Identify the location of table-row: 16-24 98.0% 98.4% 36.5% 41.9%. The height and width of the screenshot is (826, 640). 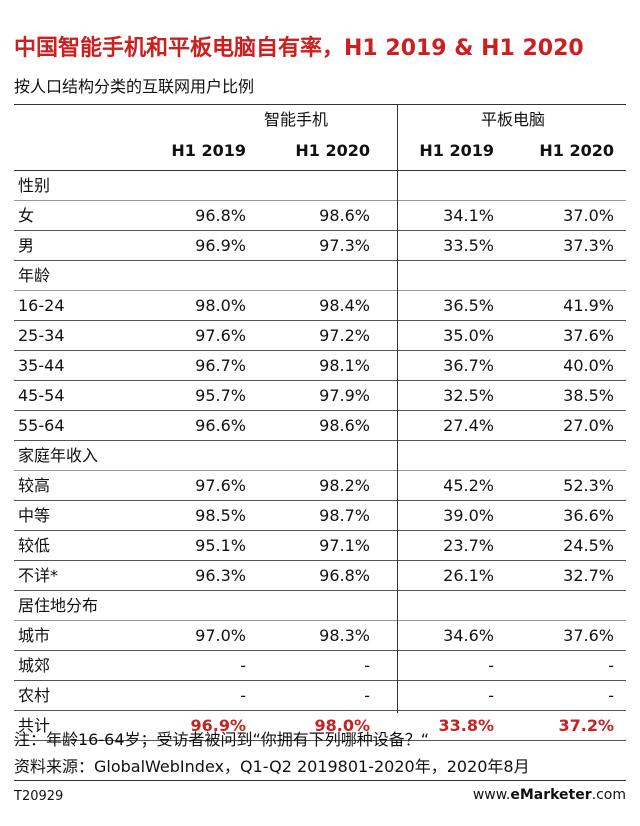
(320, 306).